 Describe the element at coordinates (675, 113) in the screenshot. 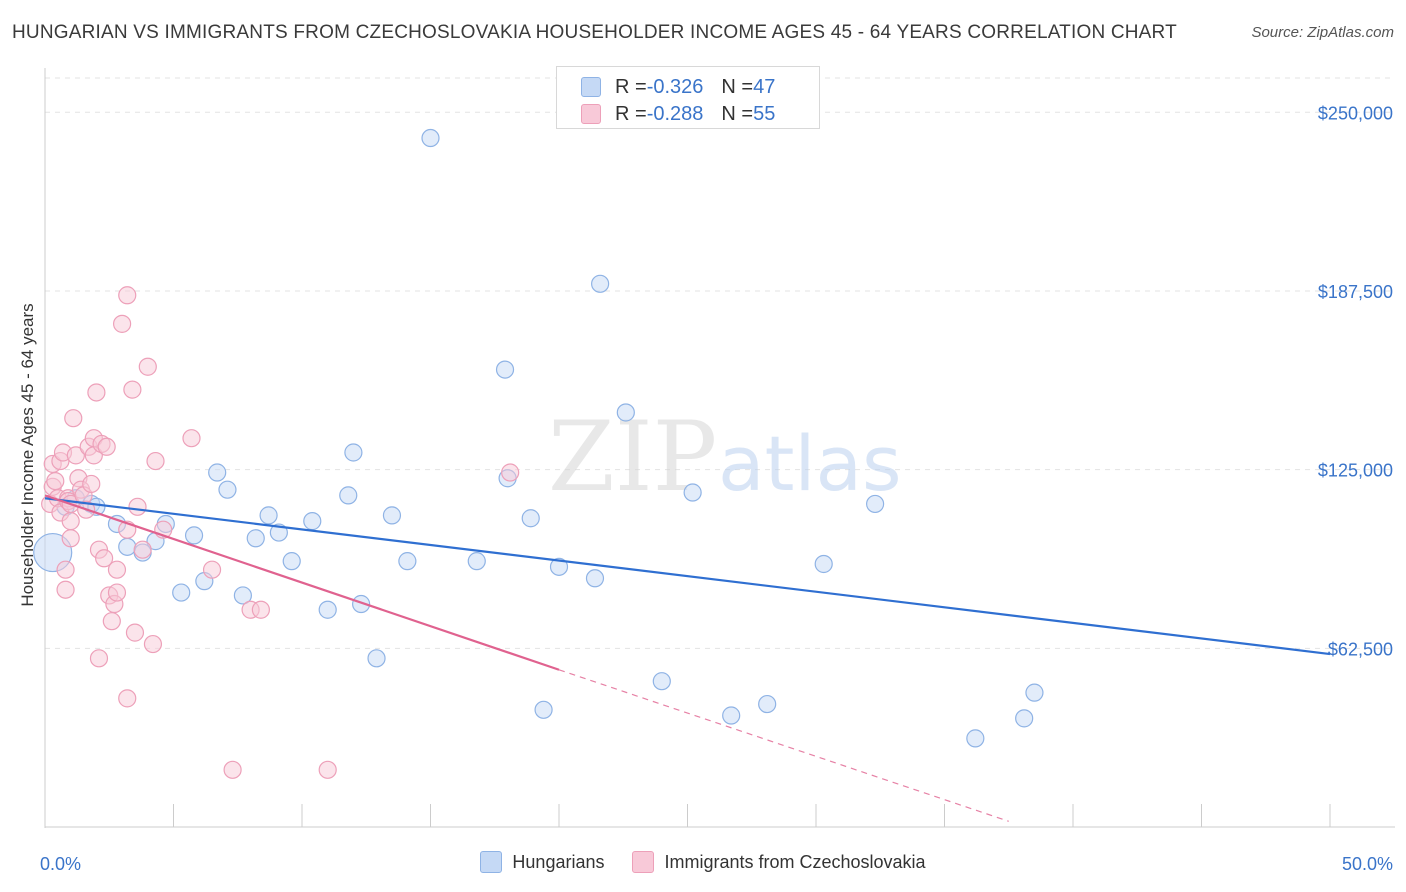

I see `legend-r-value: -0.288` at that location.